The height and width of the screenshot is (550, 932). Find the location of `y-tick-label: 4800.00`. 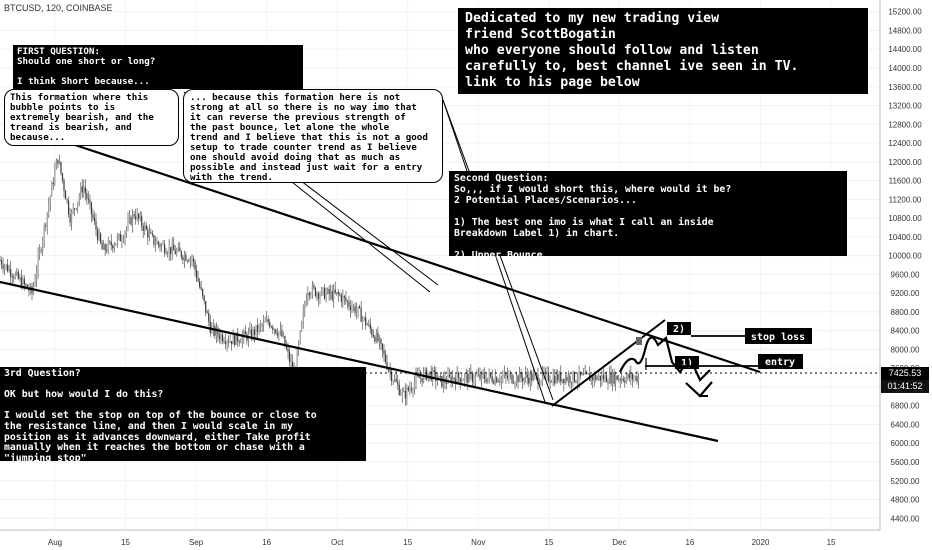

y-tick-label: 4800.00 is located at coordinates (905, 500).